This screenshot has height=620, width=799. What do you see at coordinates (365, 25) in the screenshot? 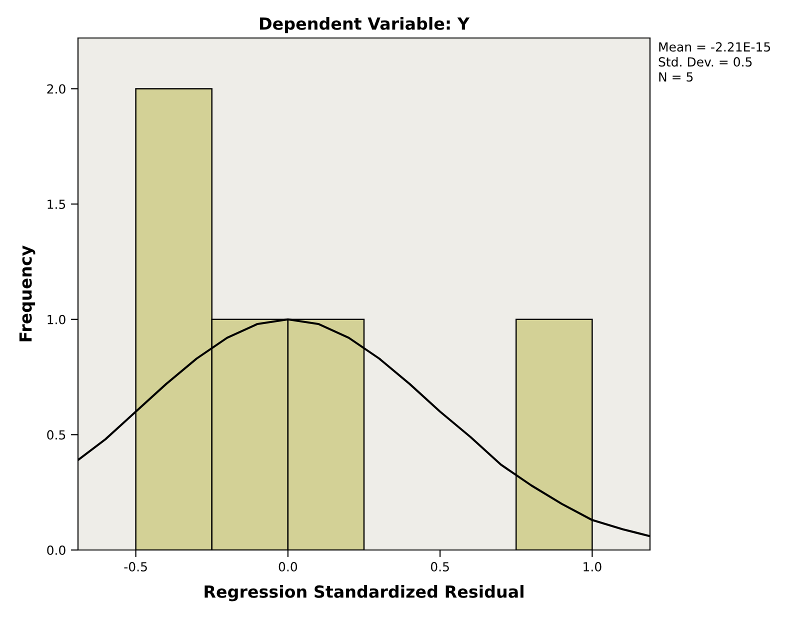
I see `chart-title: Dependent Variable: Y` at bounding box center [365, 25].